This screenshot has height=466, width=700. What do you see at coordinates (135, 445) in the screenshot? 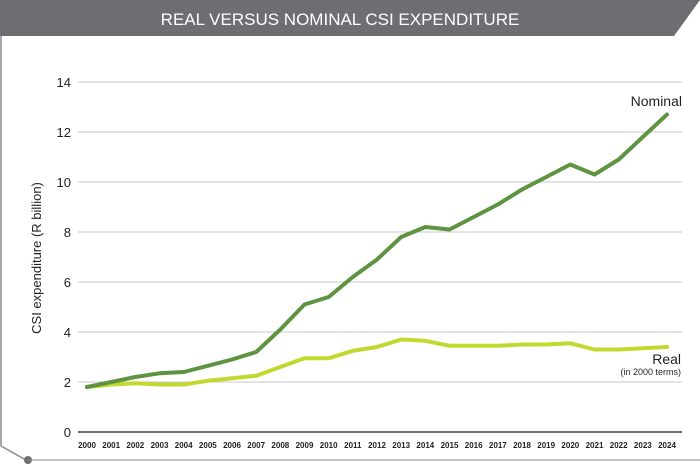
I see `x-tick-label: 2002` at bounding box center [135, 445].